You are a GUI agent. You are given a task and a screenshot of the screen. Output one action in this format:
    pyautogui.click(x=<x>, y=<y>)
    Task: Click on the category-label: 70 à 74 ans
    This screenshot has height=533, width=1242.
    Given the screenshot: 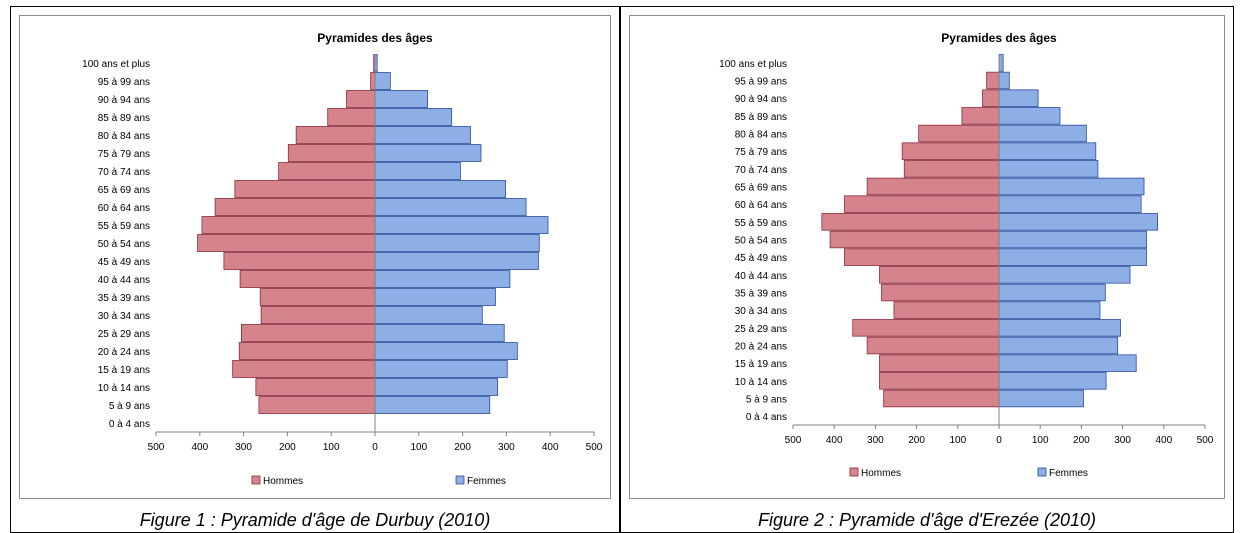 What is the action you would take?
    pyautogui.click(x=124, y=172)
    